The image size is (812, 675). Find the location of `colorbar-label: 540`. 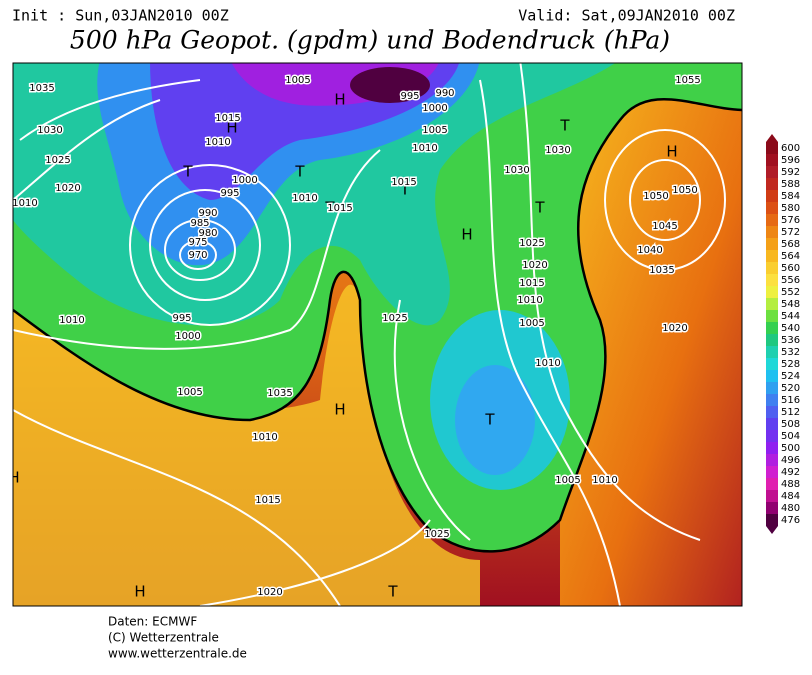

colorbar-label: 540 is located at coordinates (790, 328).